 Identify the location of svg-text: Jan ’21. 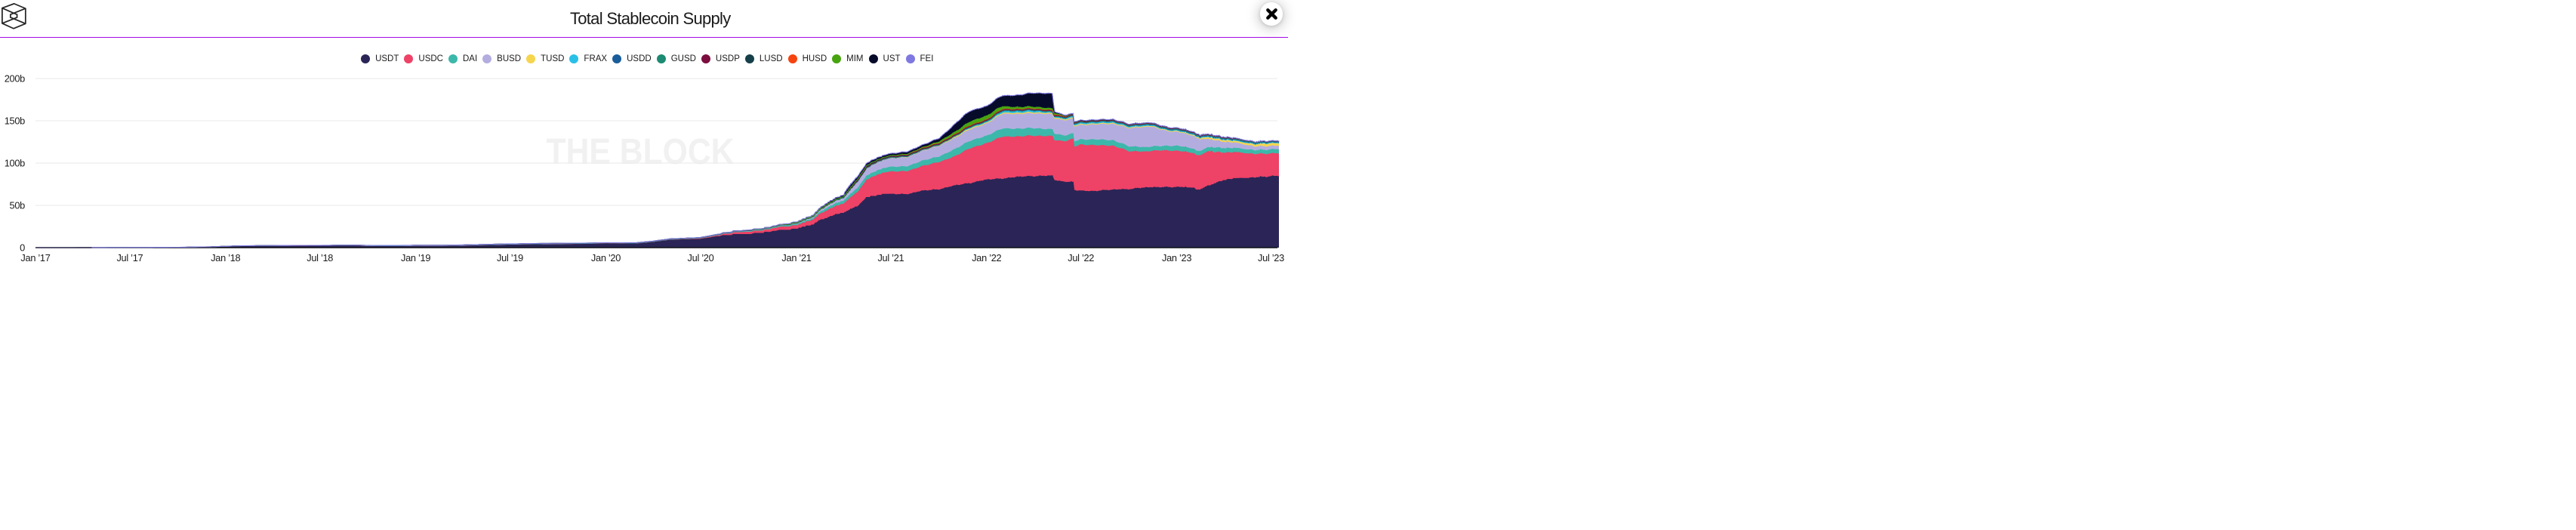
(796, 257).